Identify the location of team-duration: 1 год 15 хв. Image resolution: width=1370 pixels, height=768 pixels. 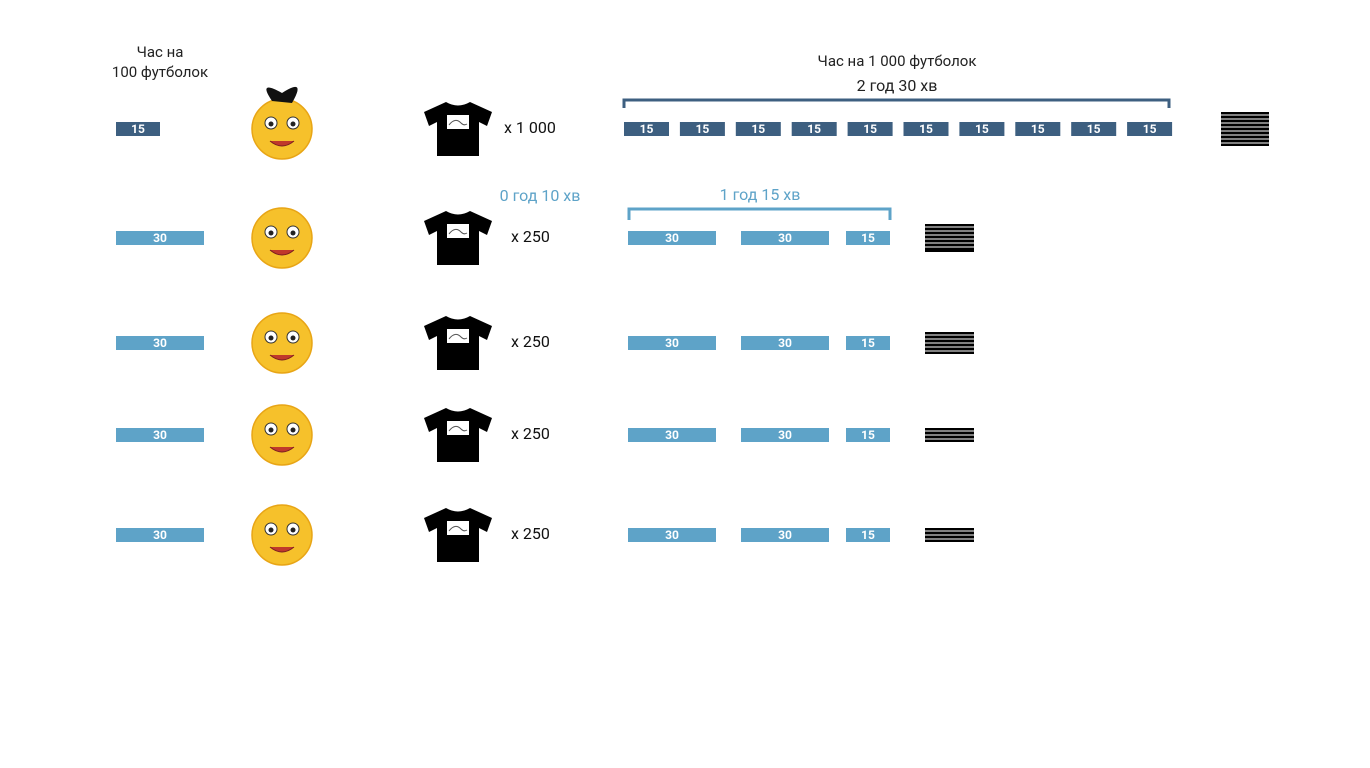
(760, 194).